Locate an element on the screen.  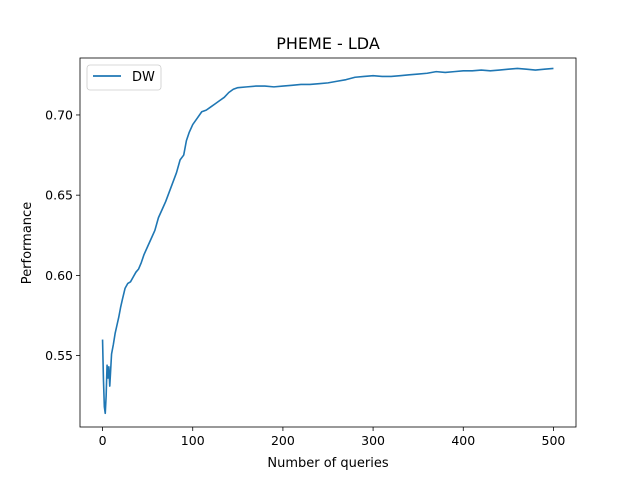
x-tick-label: 0 is located at coordinates (103, 440).